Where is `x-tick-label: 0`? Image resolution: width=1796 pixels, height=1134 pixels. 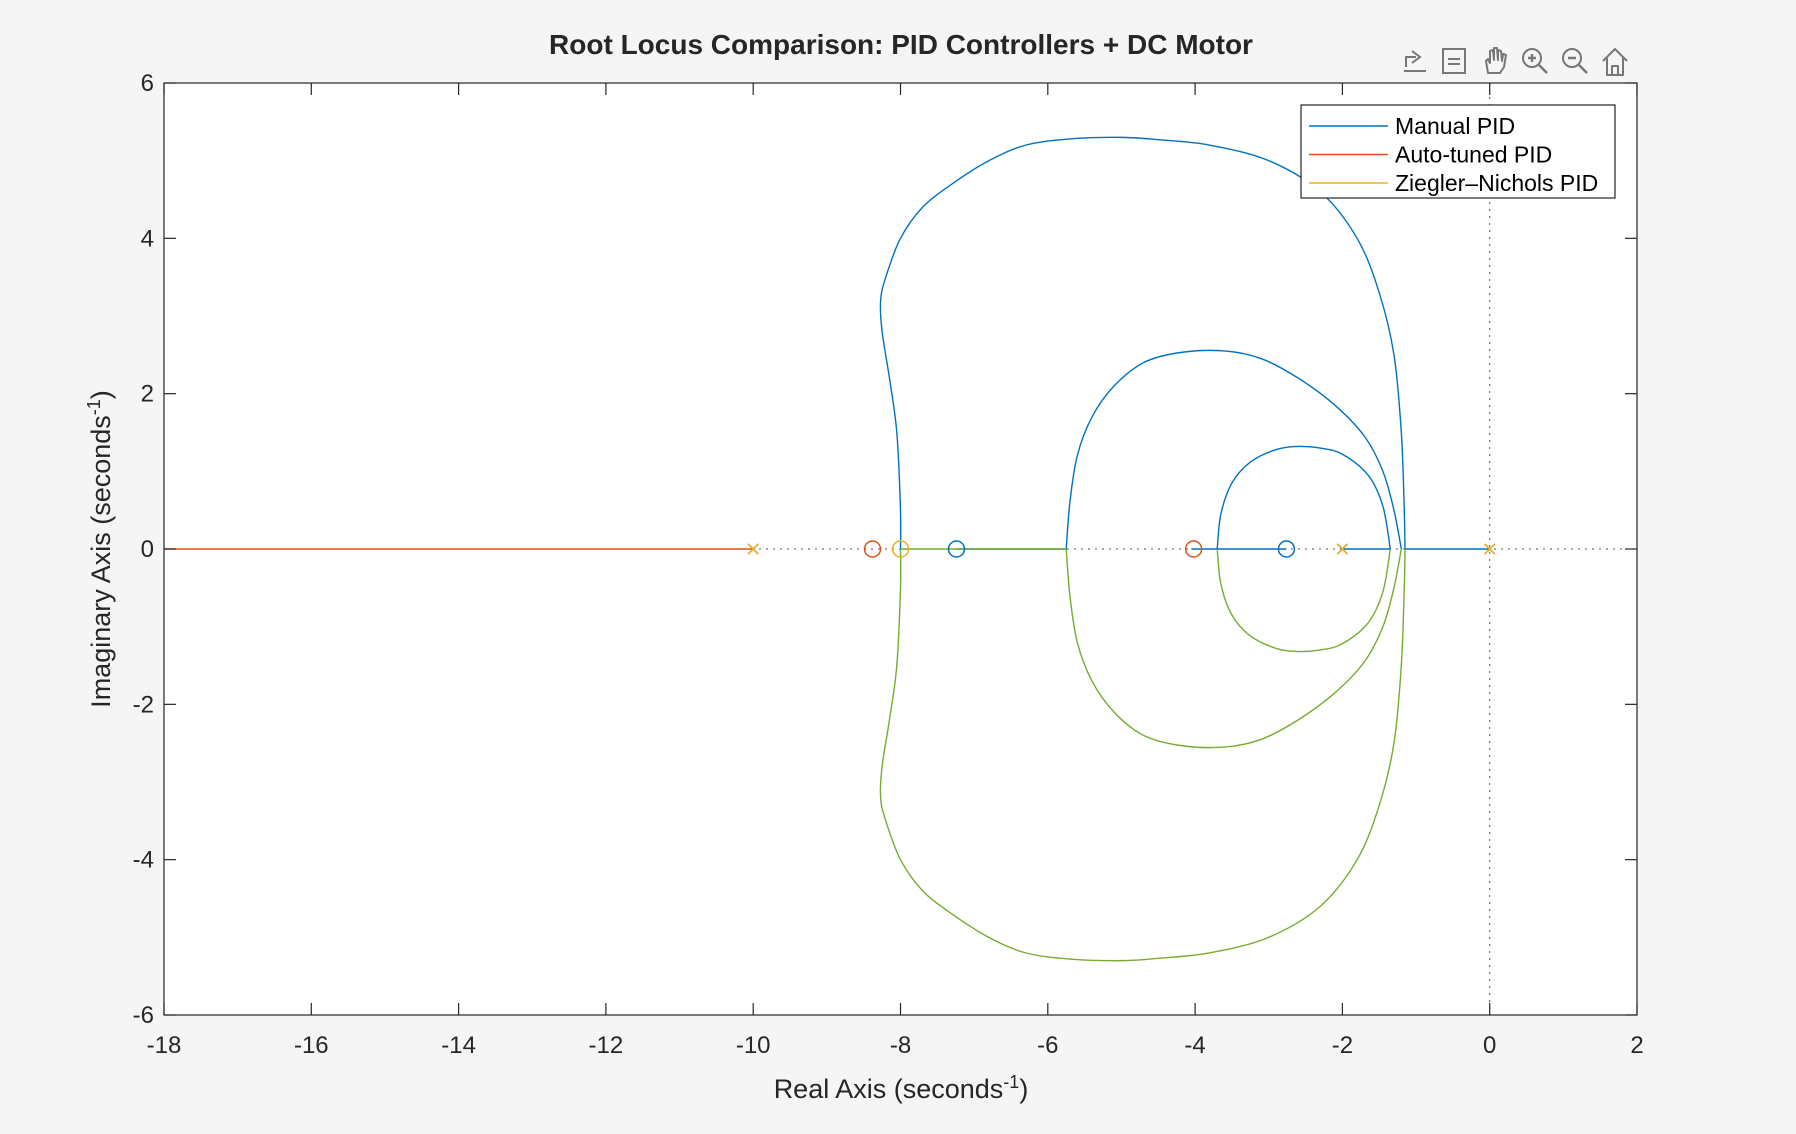 x-tick-label: 0 is located at coordinates (1489, 1045).